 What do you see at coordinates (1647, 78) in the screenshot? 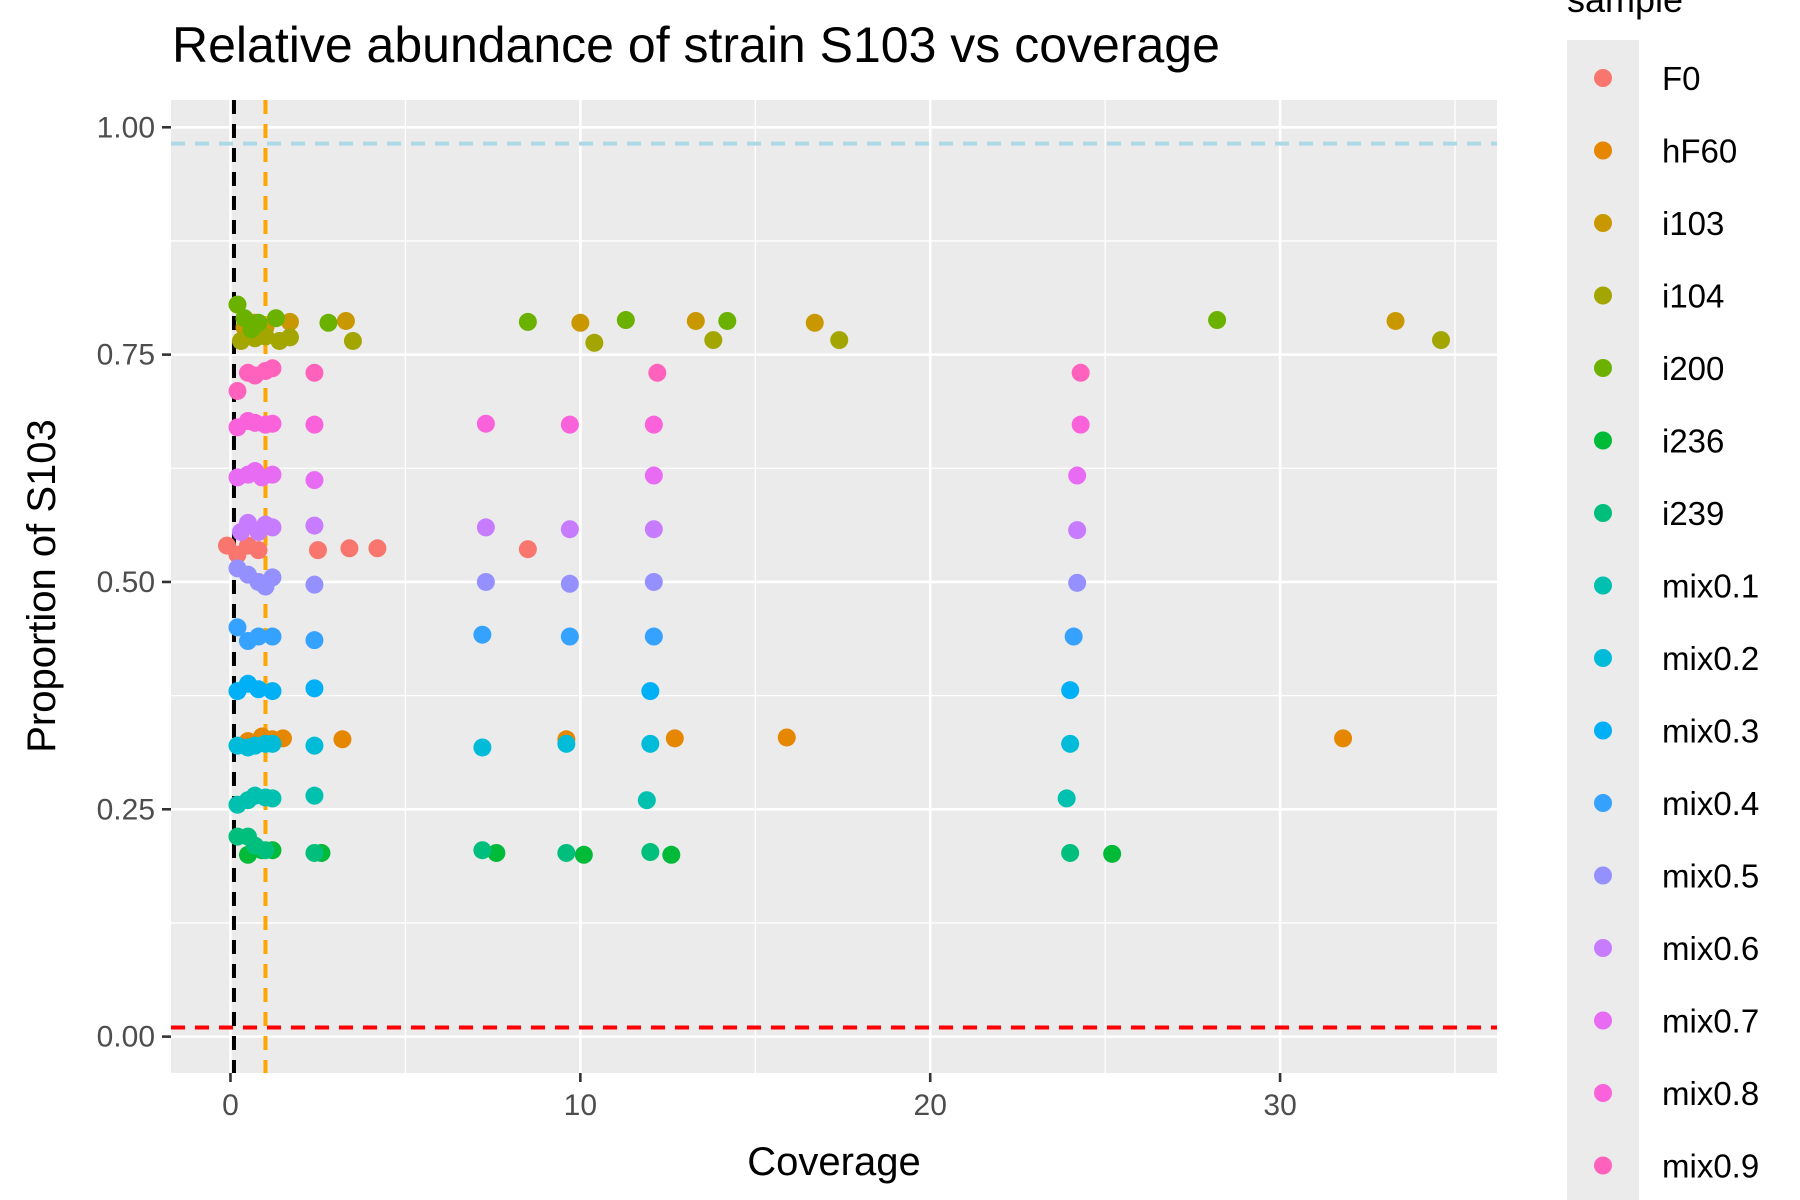
I see `legend-item-F0: F0` at bounding box center [1647, 78].